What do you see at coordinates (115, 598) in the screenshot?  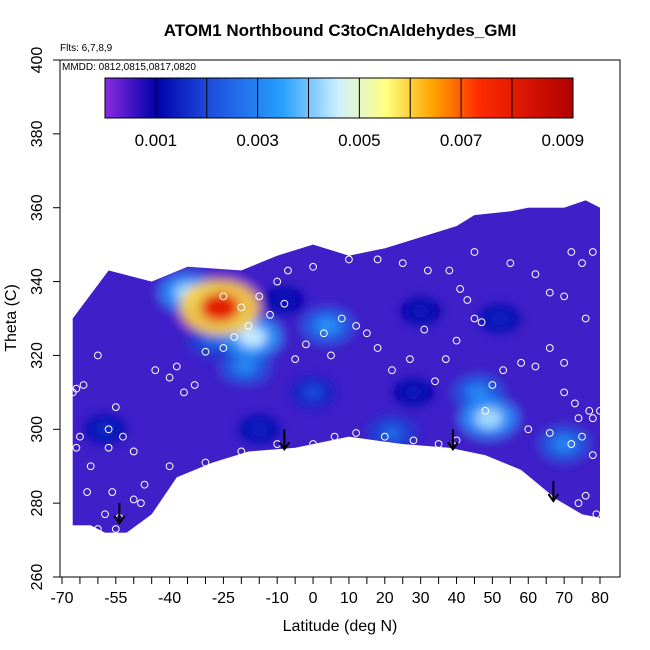 I see `x-tick-label: -55` at bounding box center [115, 598].